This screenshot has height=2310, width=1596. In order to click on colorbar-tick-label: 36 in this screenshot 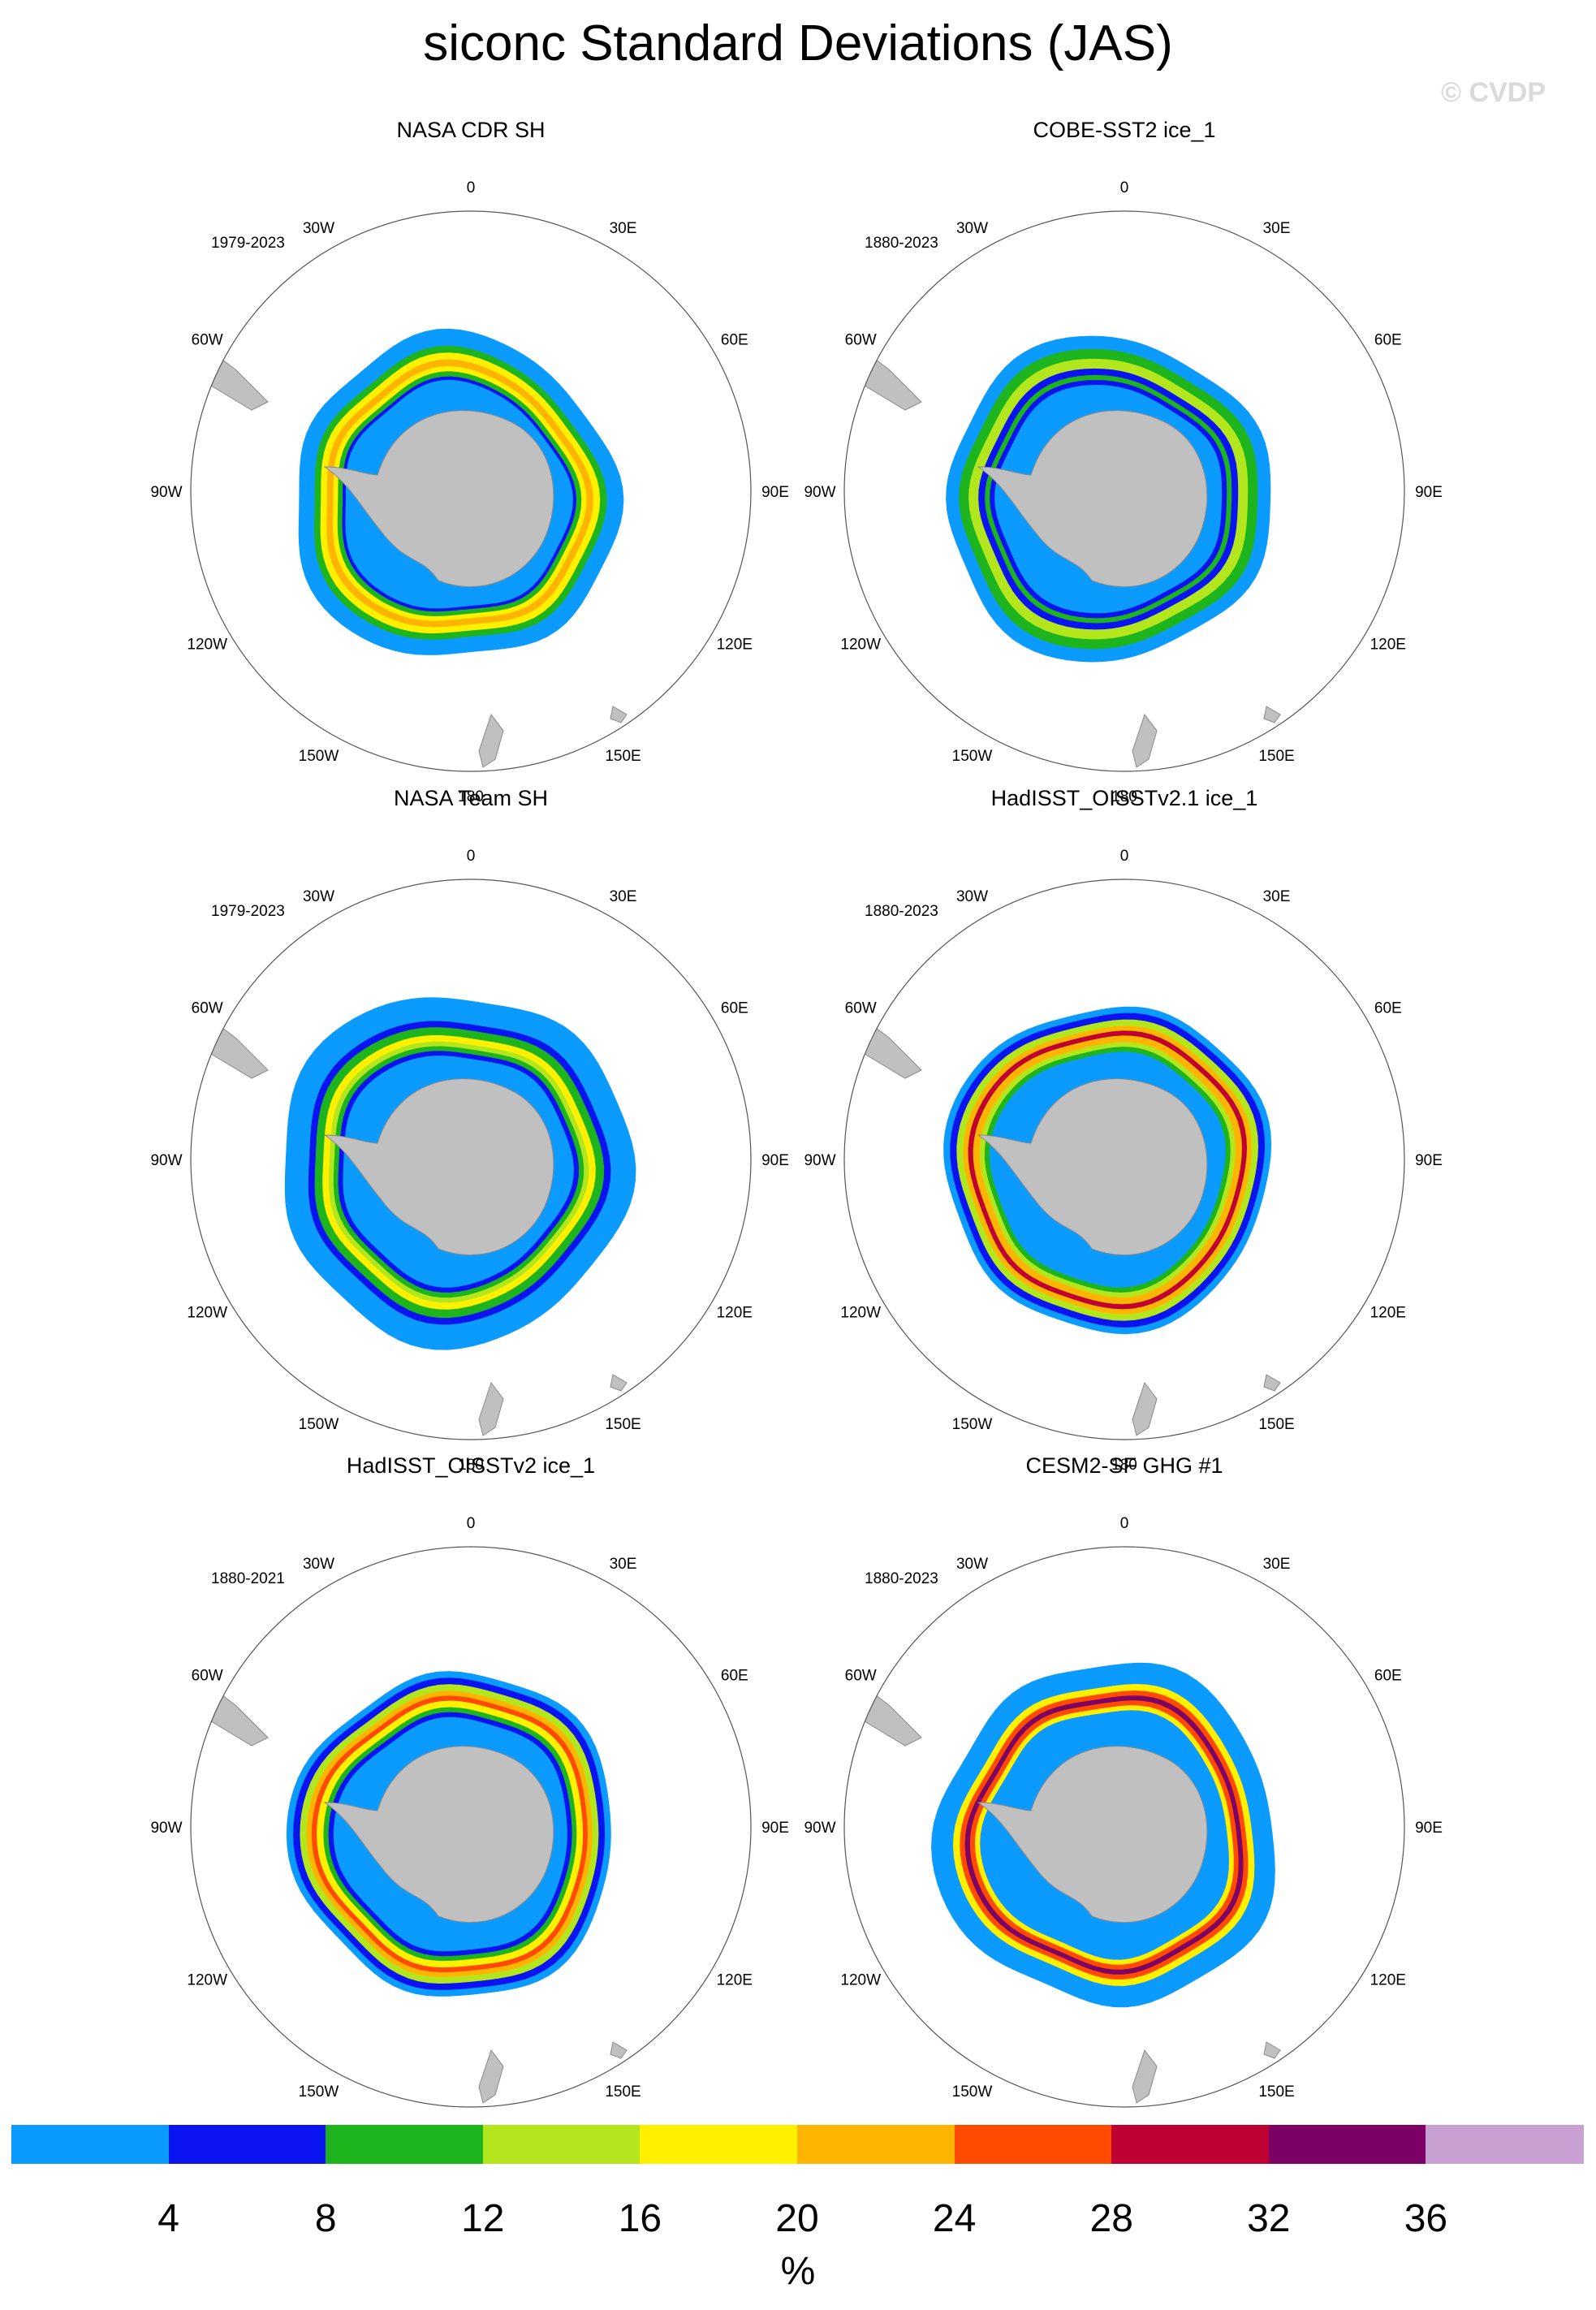, I will do `click(1426, 2218)`.